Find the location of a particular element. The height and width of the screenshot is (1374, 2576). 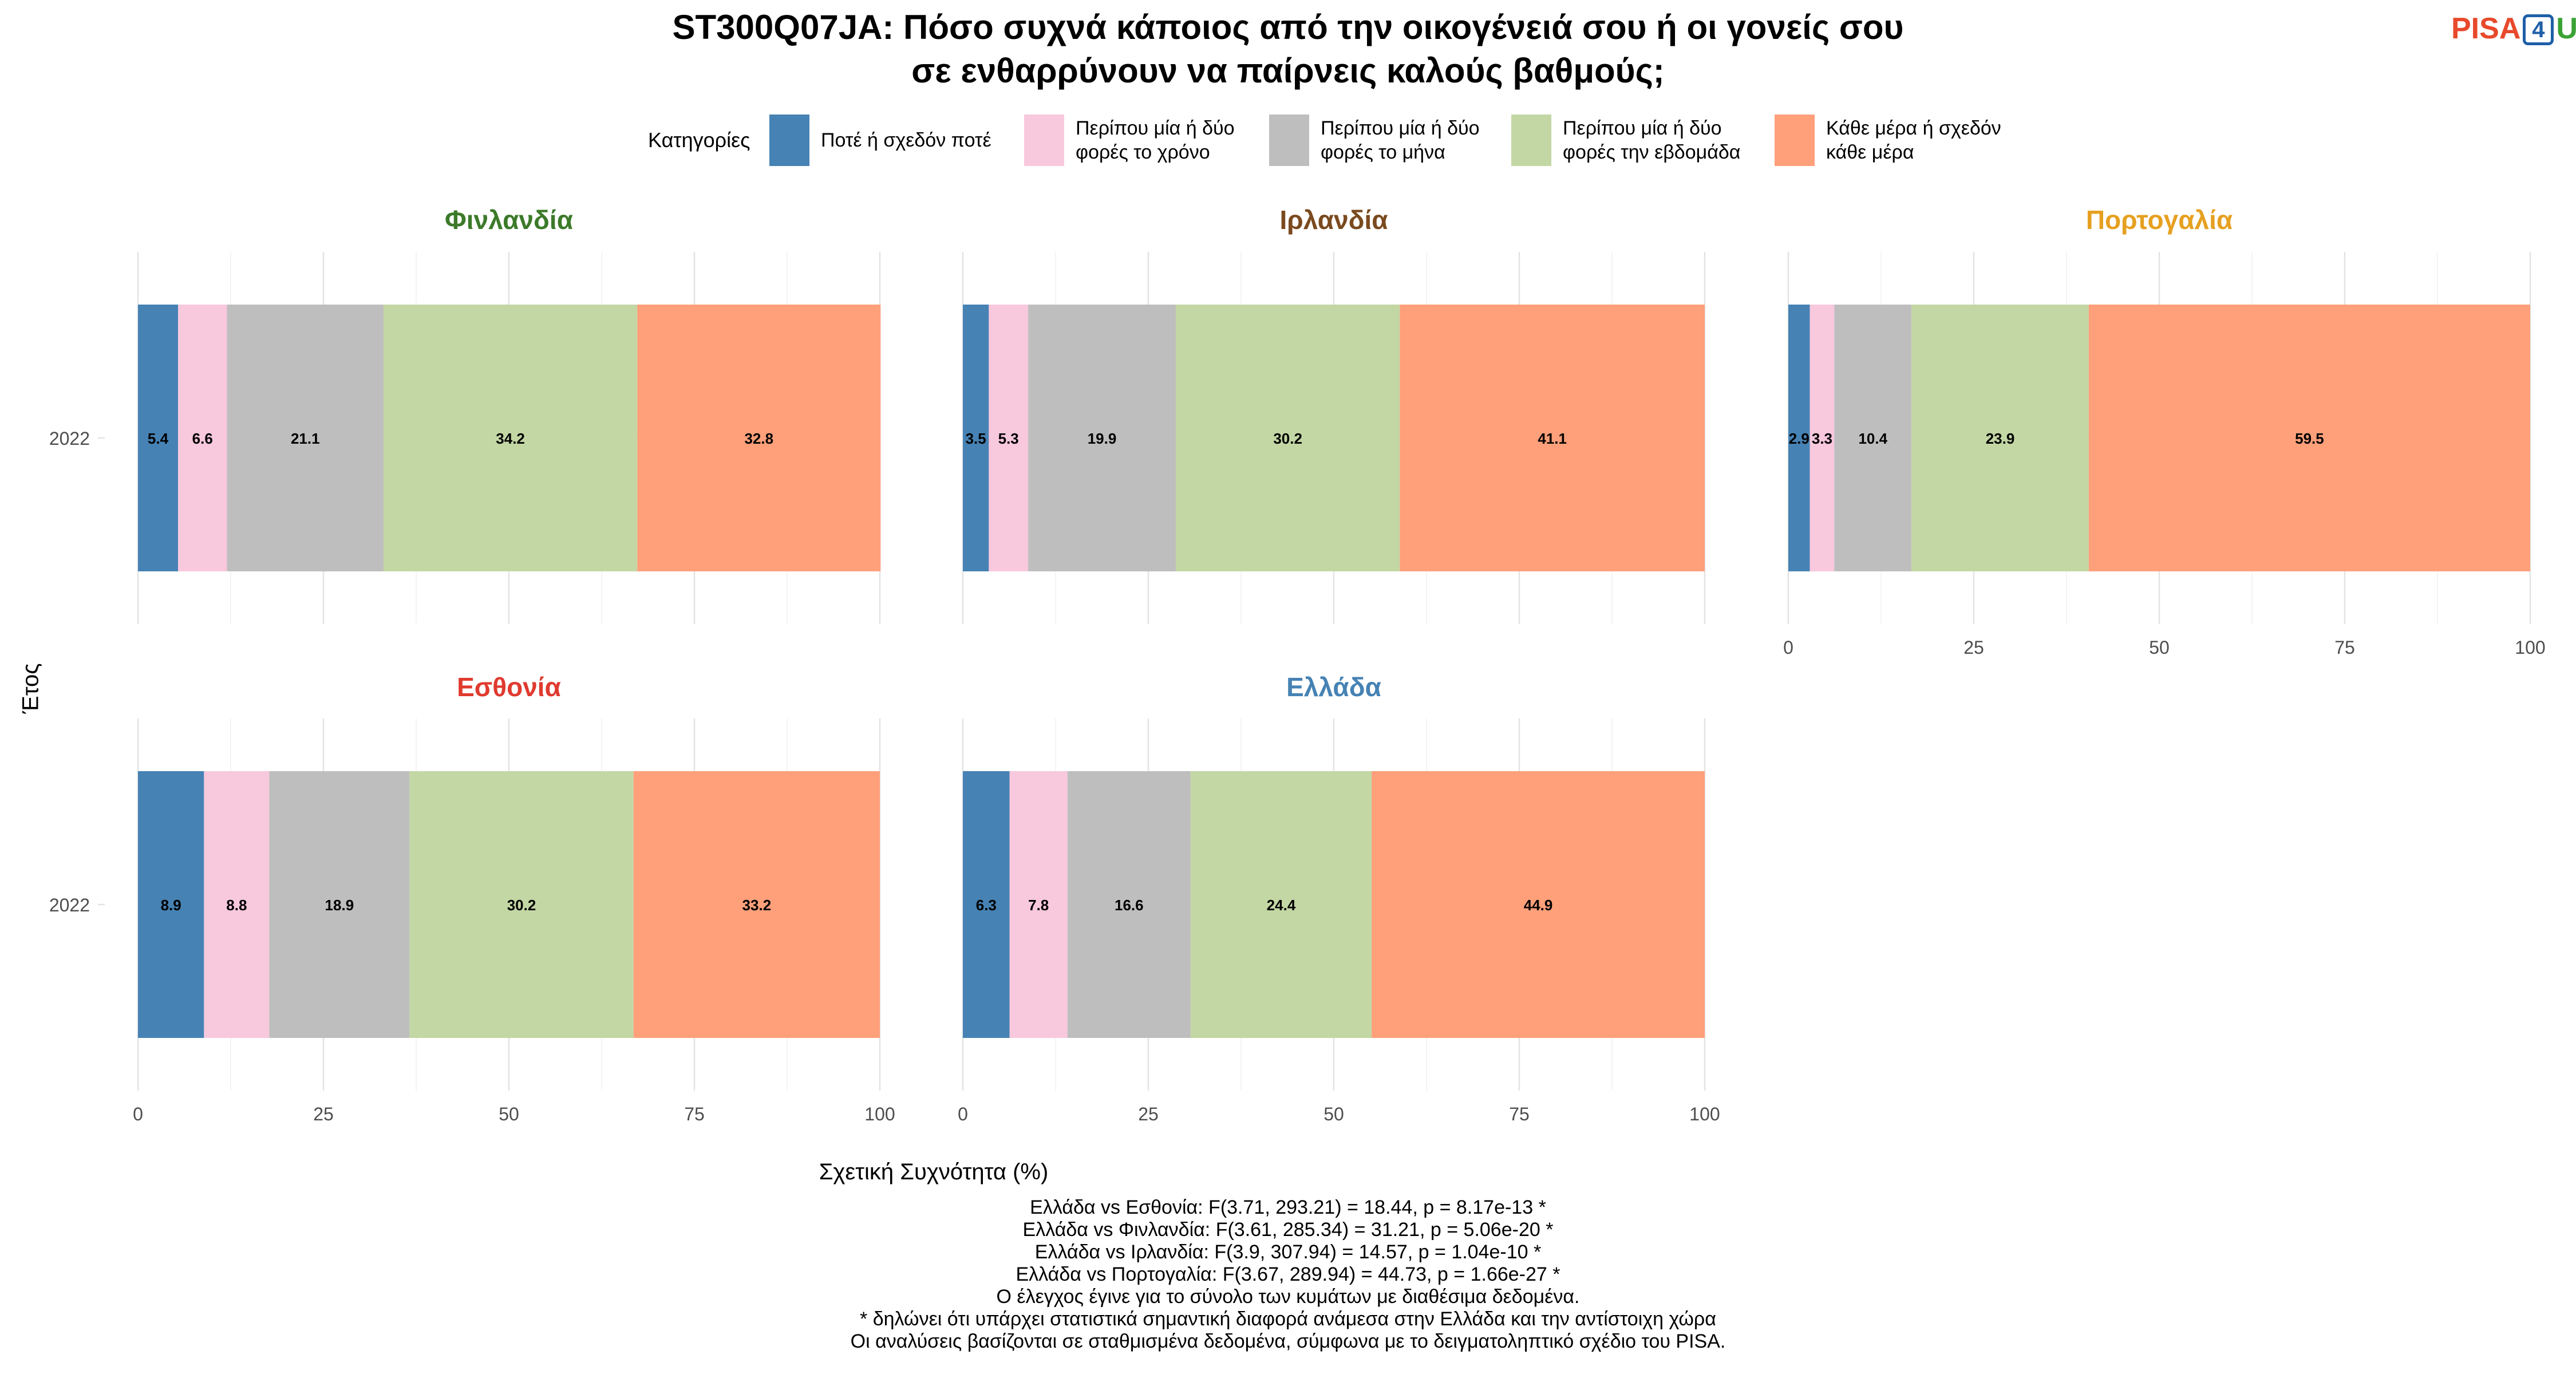

data-label-monthly: 19.9 is located at coordinates (1102, 438).